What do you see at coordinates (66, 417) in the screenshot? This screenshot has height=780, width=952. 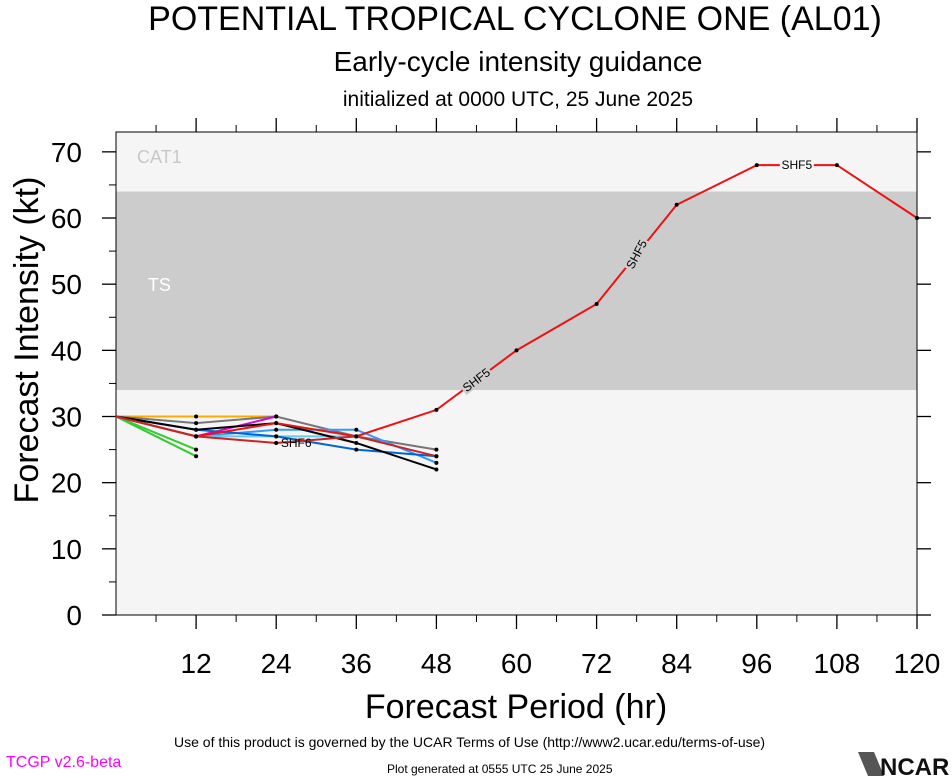 I see `y-tick-label: 30` at bounding box center [66, 417].